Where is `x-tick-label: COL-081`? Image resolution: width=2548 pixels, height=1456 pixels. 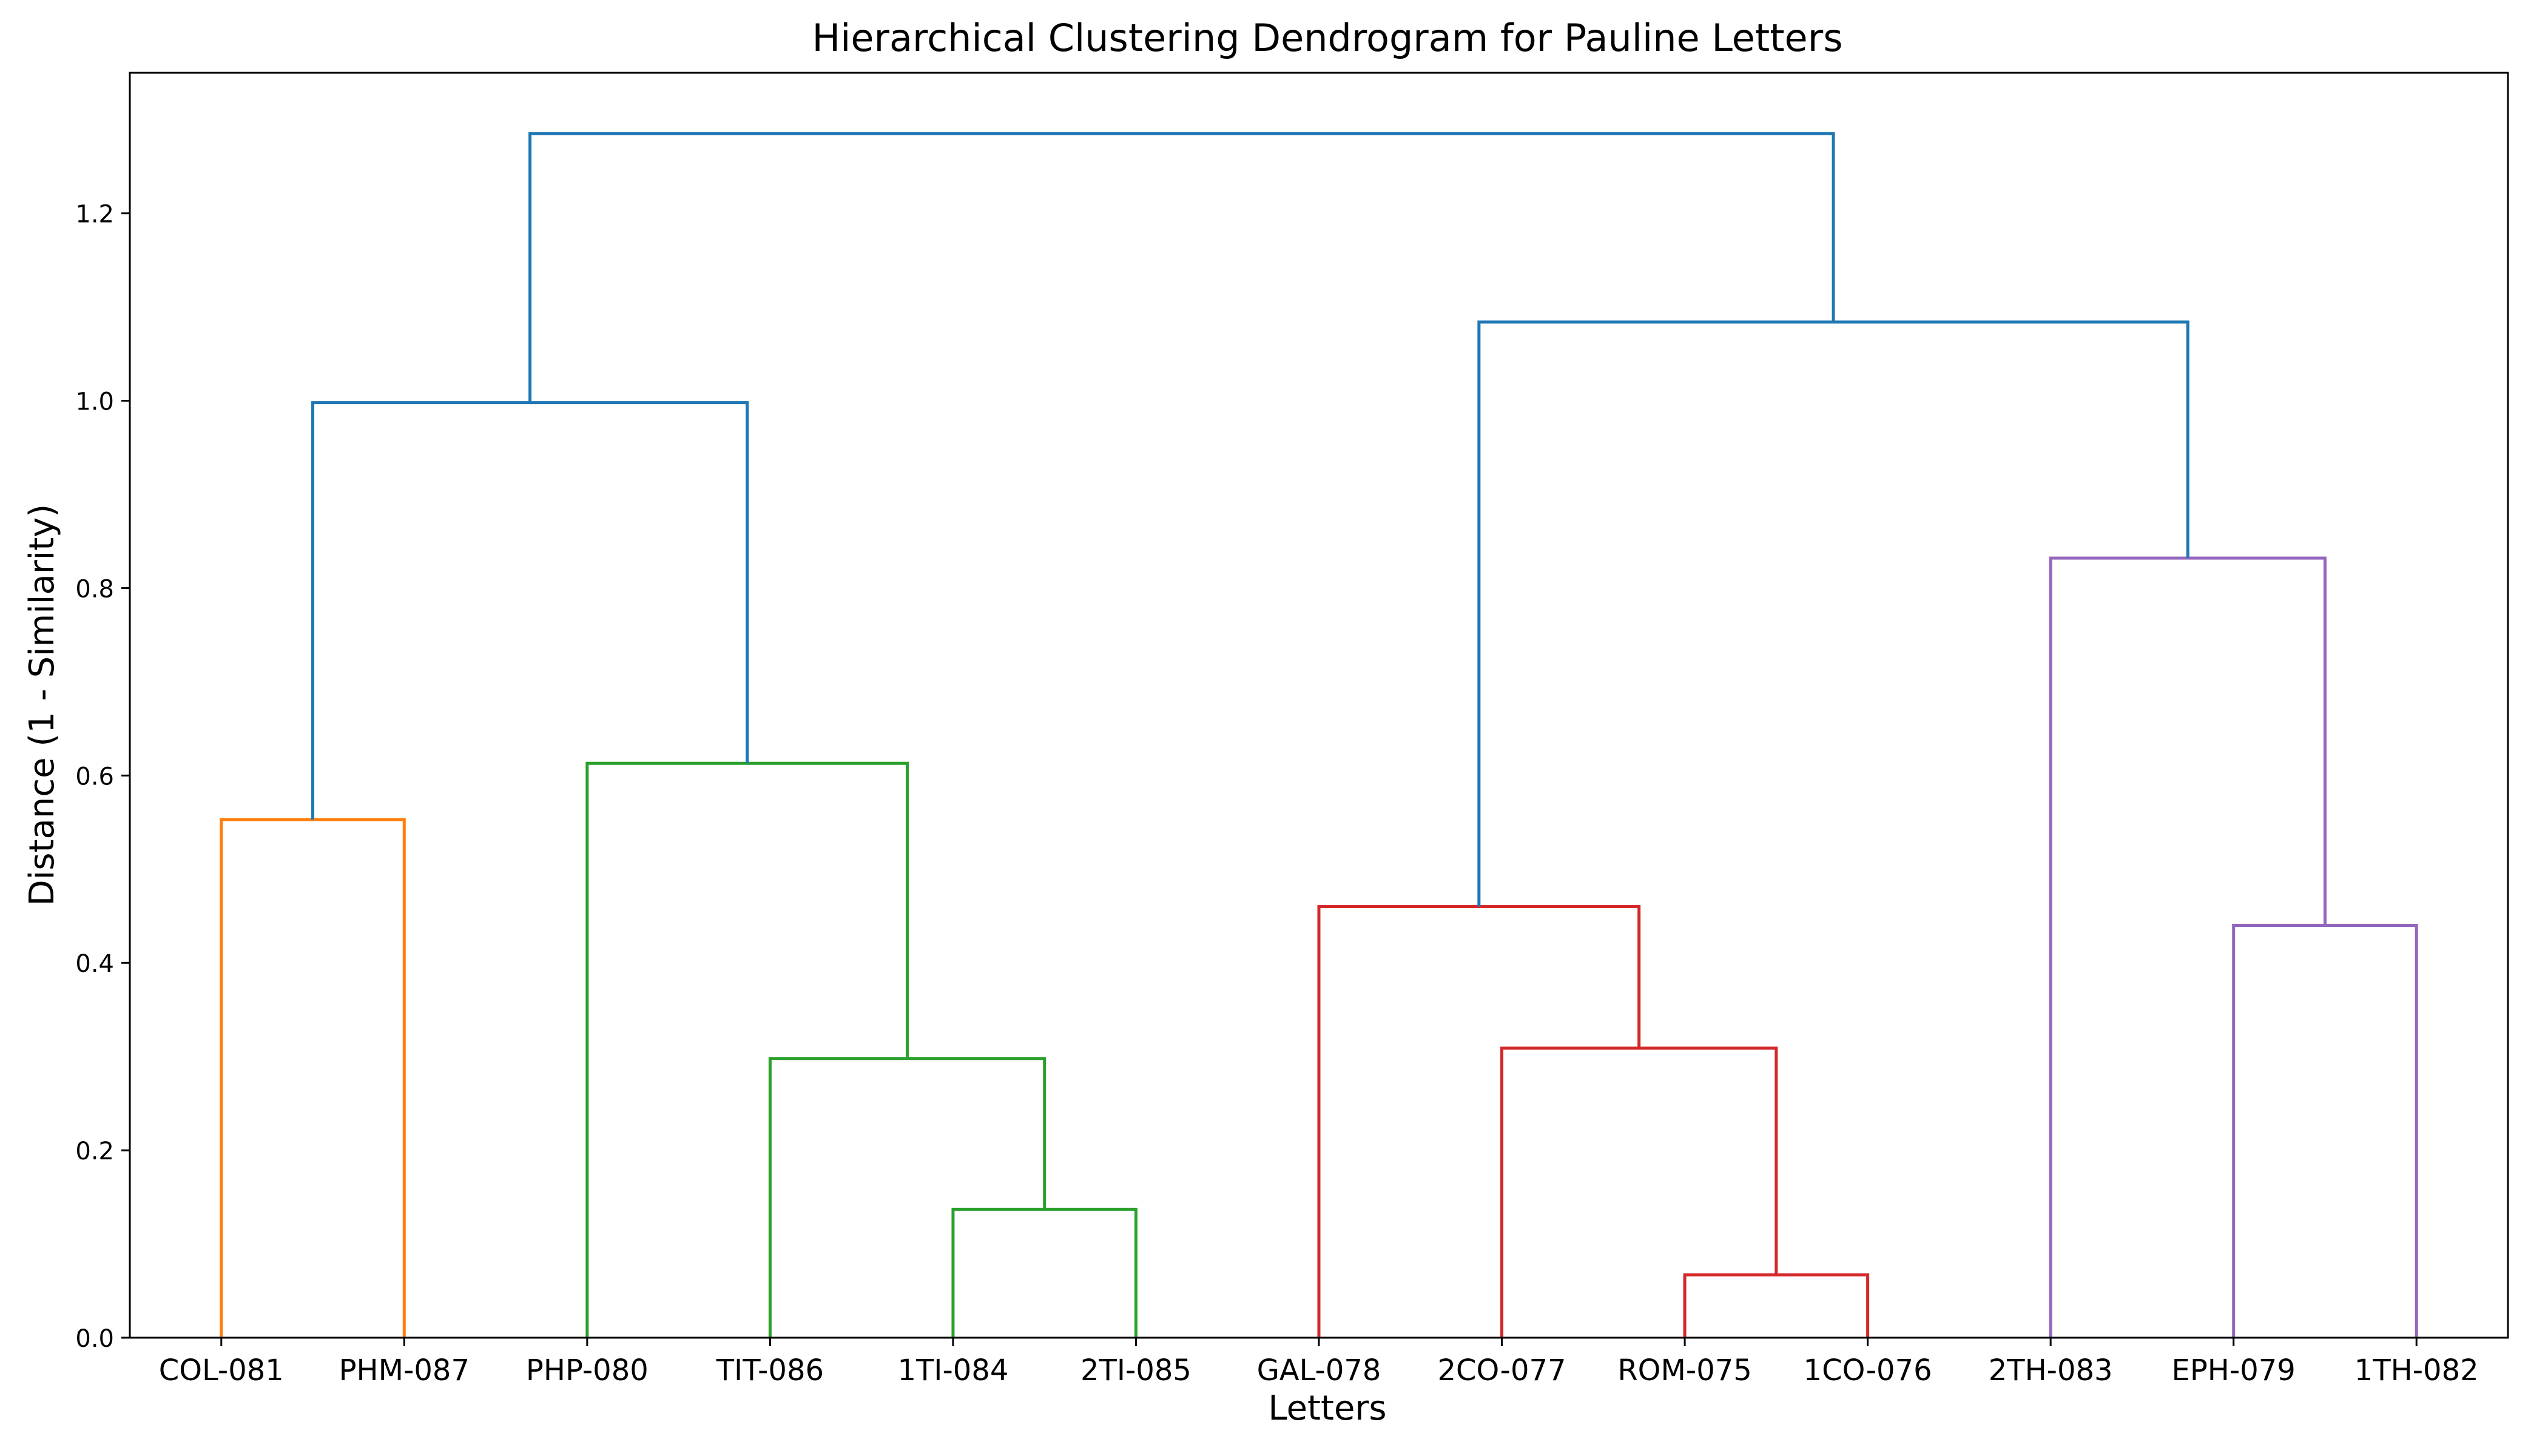 x-tick-label: COL-081 is located at coordinates (221, 1370).